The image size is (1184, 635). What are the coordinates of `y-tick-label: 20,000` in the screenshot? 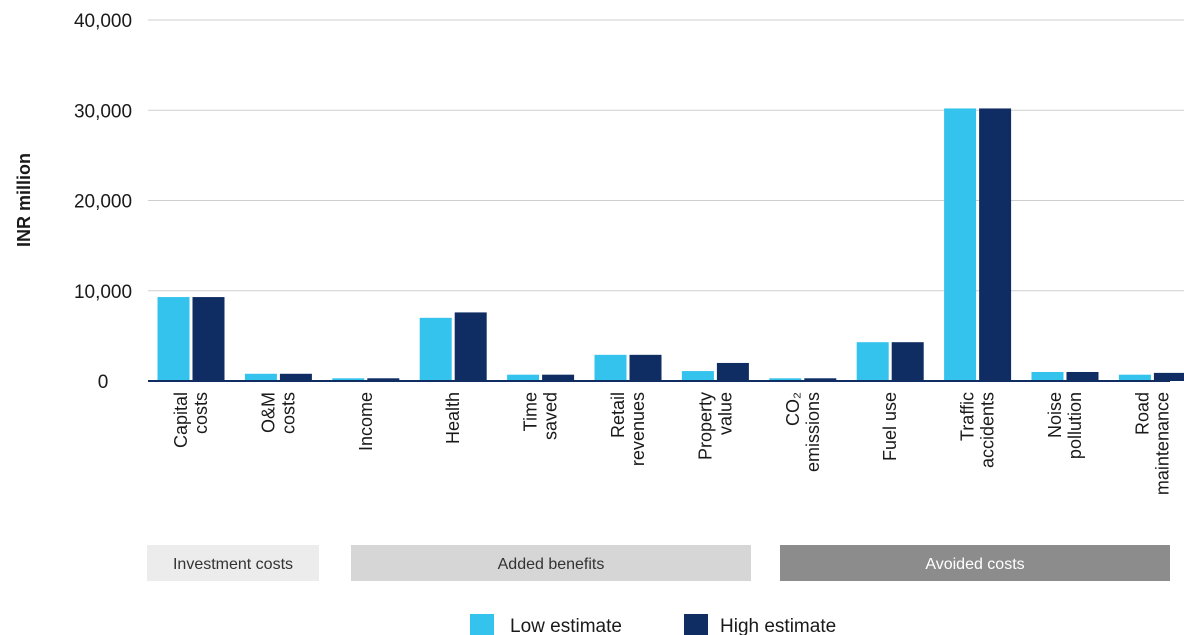 It's located at (103, 202).